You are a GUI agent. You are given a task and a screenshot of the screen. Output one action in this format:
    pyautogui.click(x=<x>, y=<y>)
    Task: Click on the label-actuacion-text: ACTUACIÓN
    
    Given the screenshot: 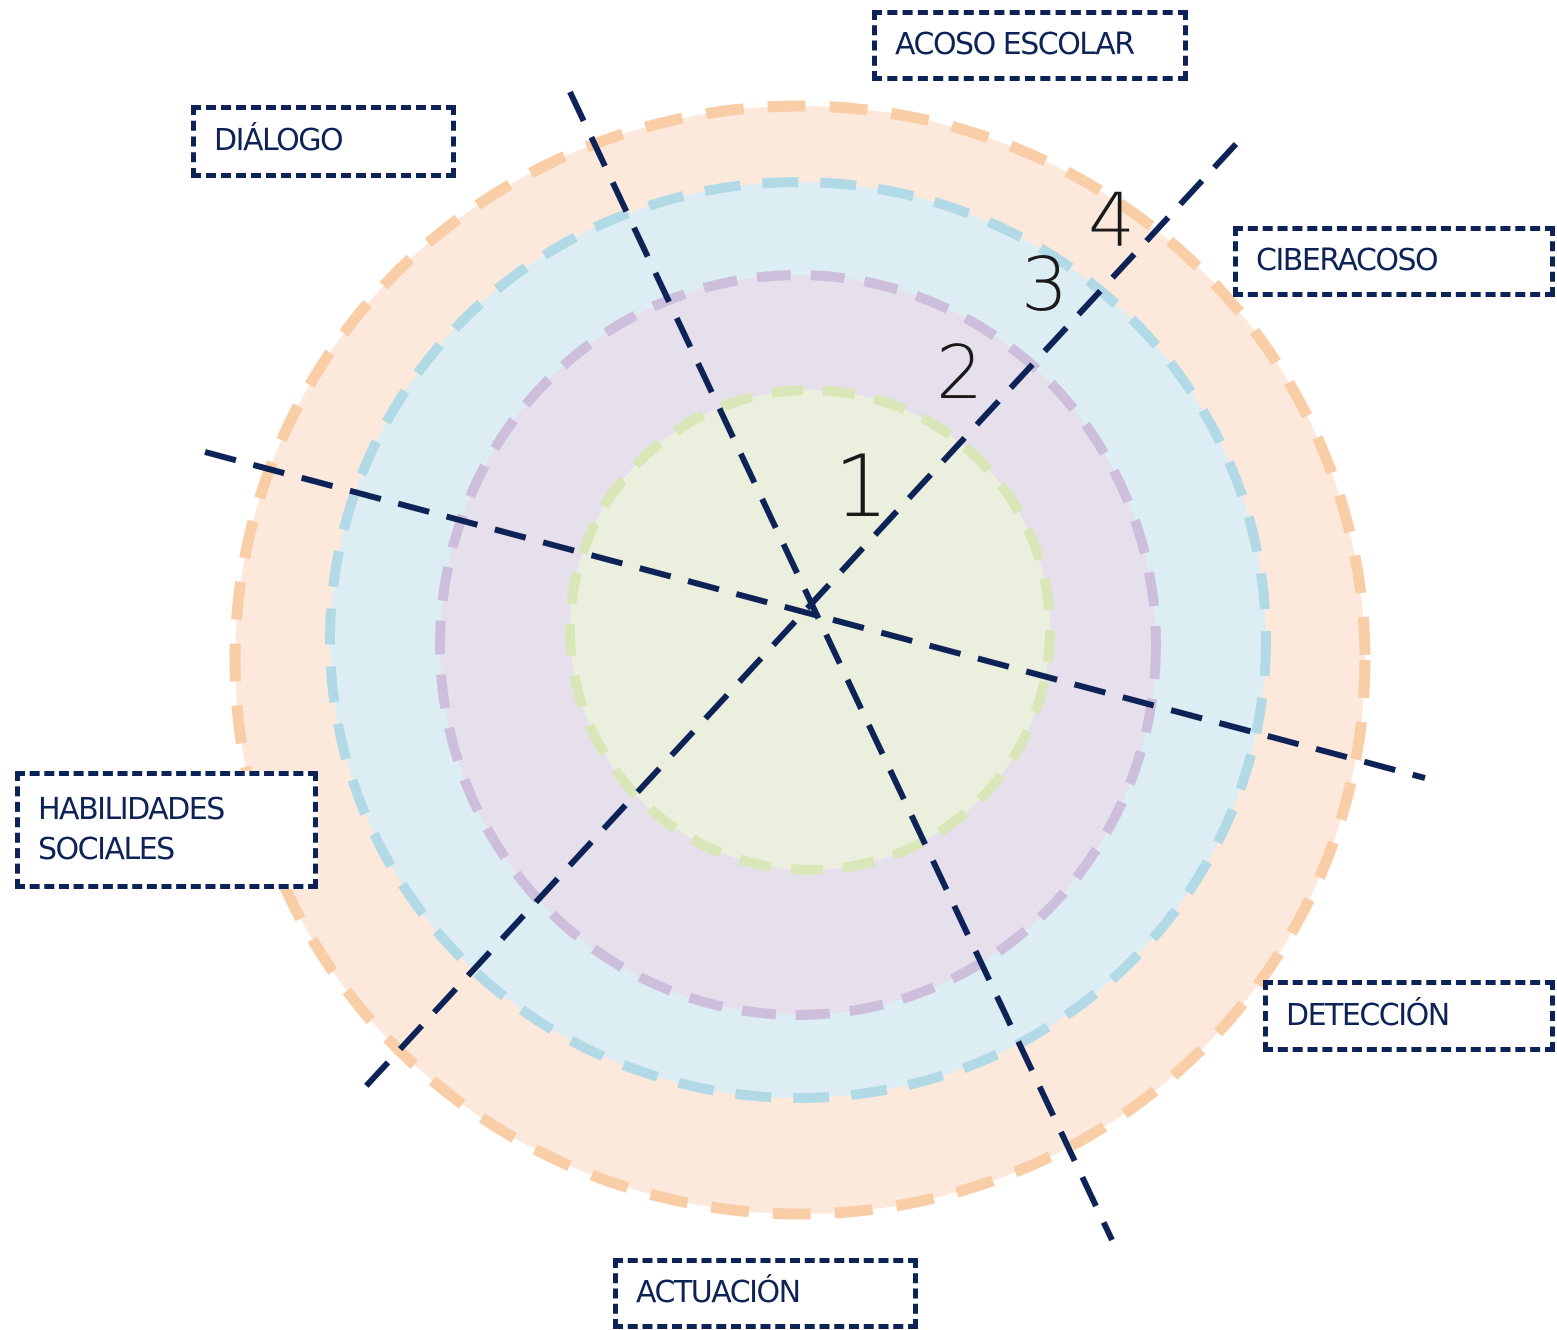 What is the action you would take?
    pyautogui.click(x=718, y=1293)
    